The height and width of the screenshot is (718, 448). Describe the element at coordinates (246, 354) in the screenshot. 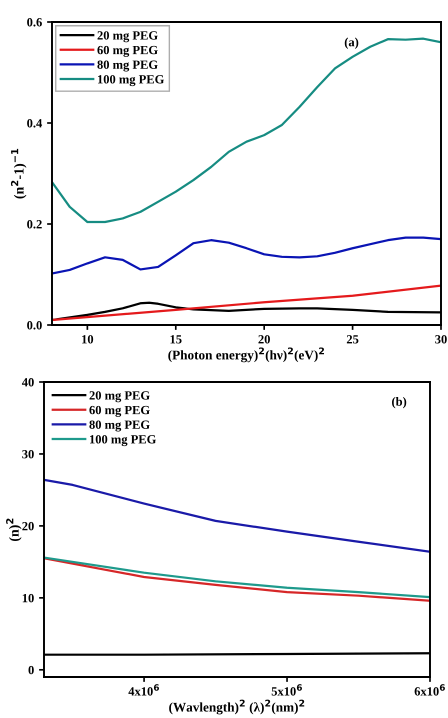

I see `x-axis-title: (Photon energy)$^{2}$(hν)$^{2}$(eV)$^{2}$` at that location.